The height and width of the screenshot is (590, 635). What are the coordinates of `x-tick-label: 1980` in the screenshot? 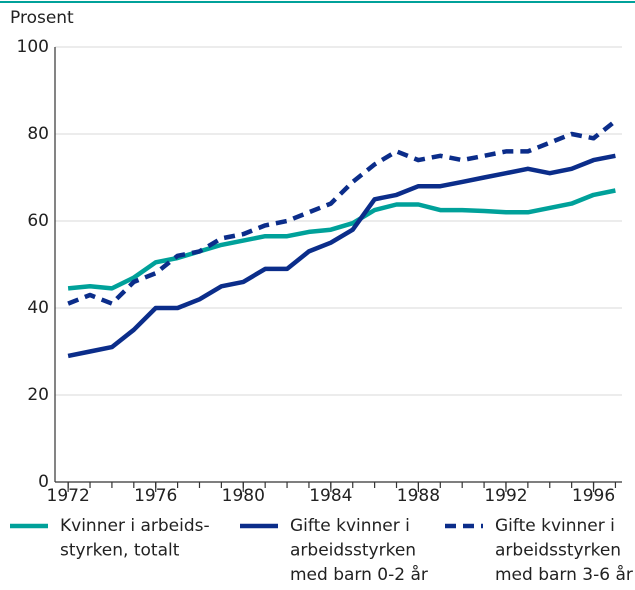 It's located at (243, 496).